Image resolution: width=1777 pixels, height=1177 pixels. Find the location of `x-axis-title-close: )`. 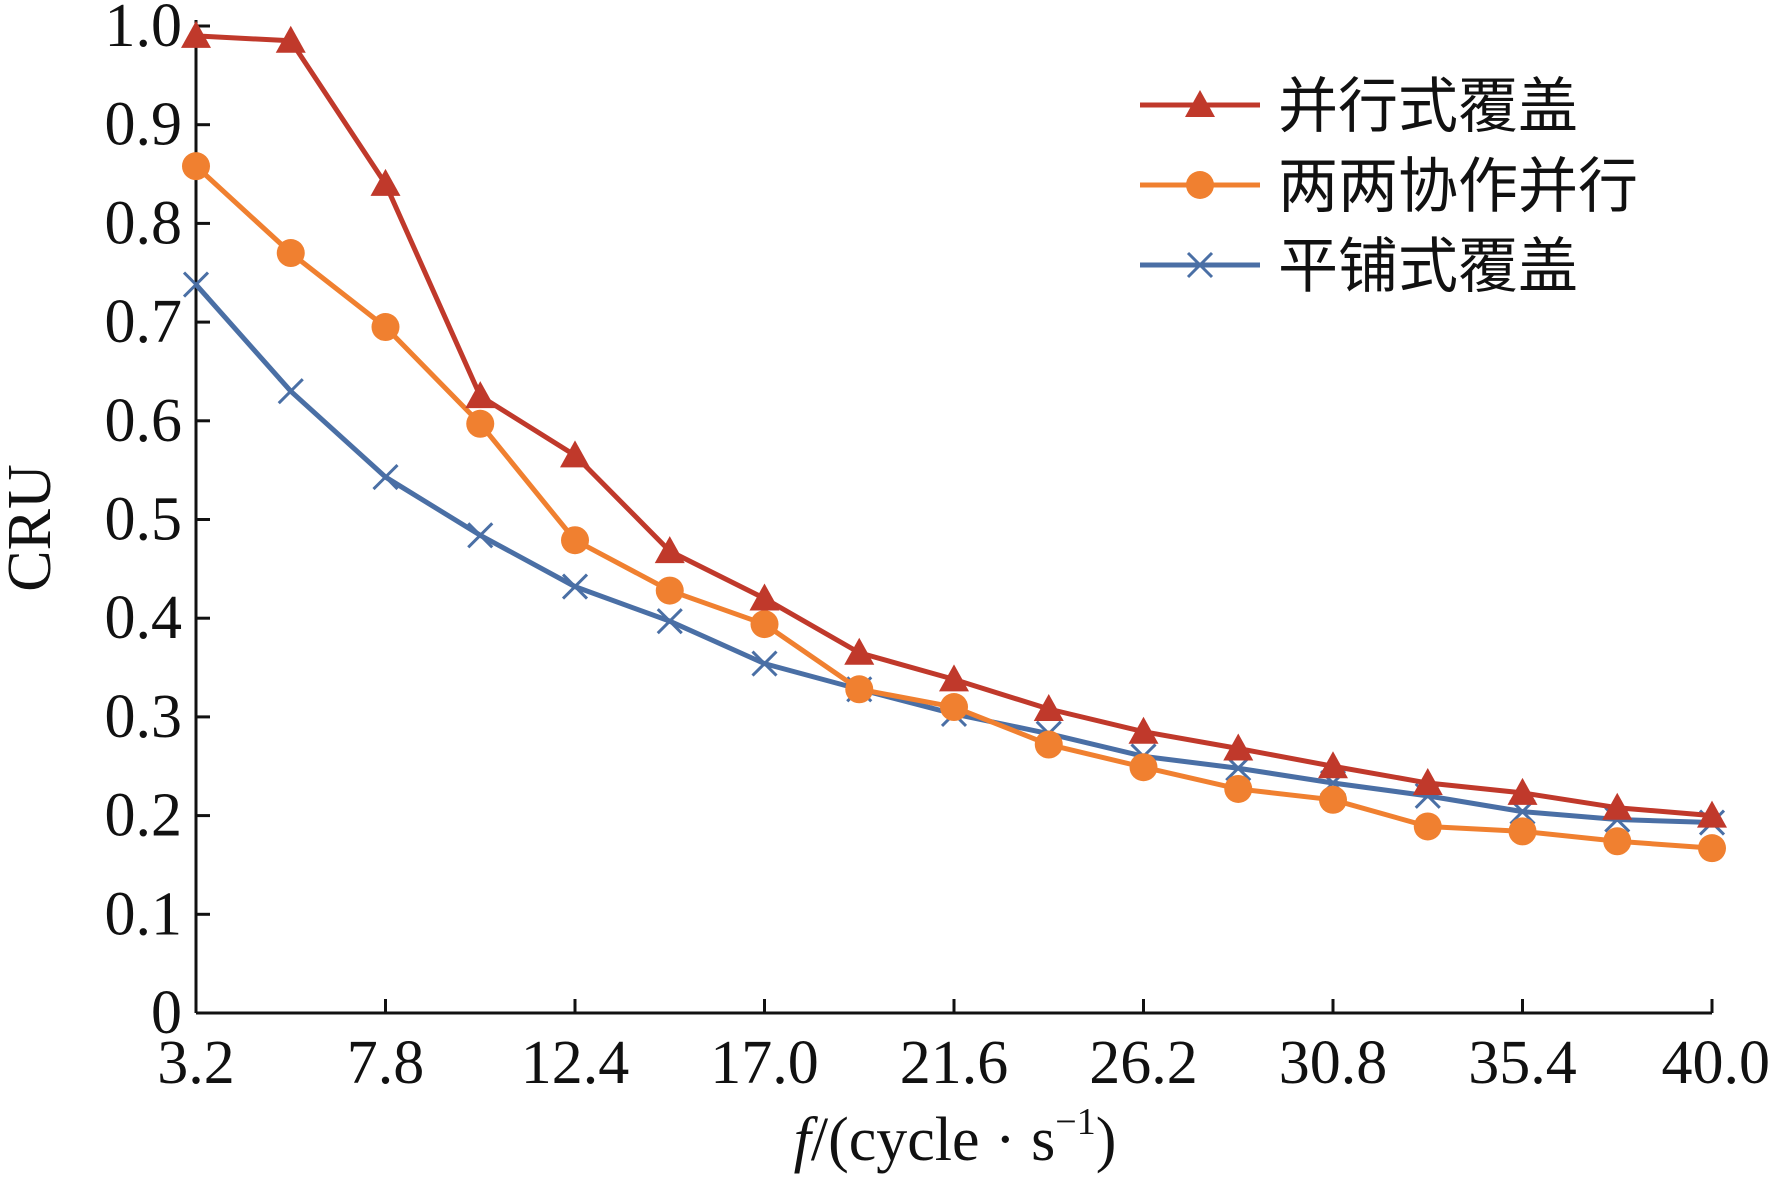

x-axis-title-close: ) is located at coordinates (1106, 1140).